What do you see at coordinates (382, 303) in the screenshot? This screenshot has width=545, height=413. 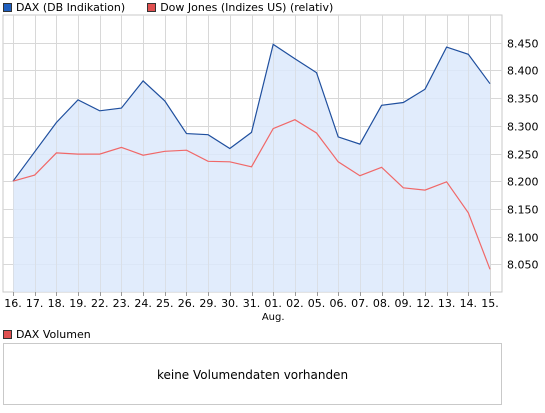 I see `x-tick-label: 08.` at bounding box center [382, 303].